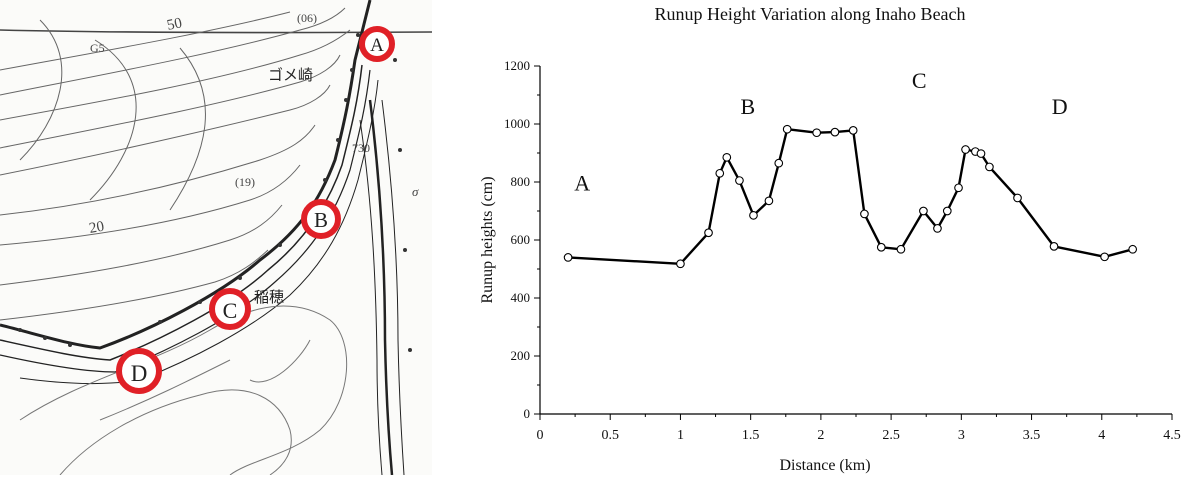  Describe the element at coordinates (245, 182) in the screenshot. I see `spot-depth-label-2: (19)` at that location.